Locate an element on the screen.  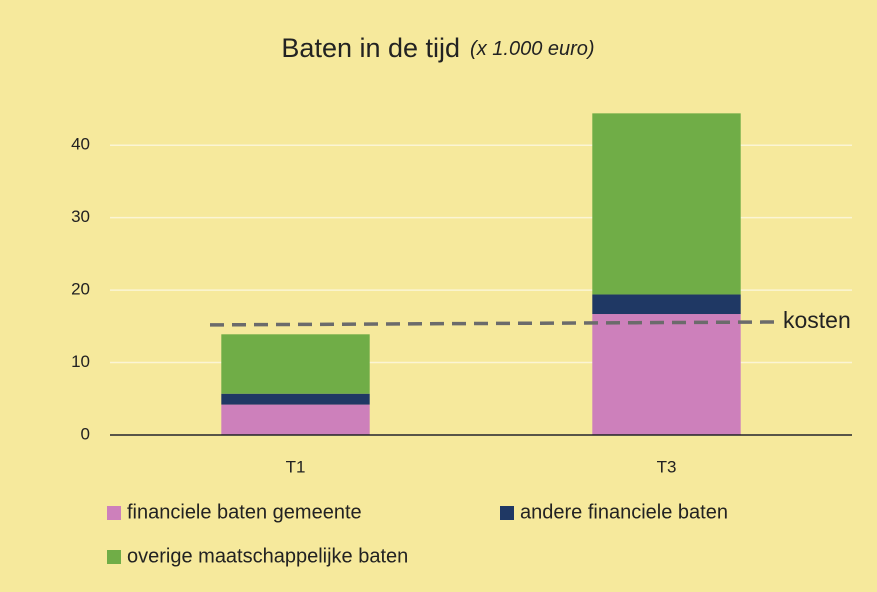
y-tick-label: 10 is located at coordinates (80, 361).